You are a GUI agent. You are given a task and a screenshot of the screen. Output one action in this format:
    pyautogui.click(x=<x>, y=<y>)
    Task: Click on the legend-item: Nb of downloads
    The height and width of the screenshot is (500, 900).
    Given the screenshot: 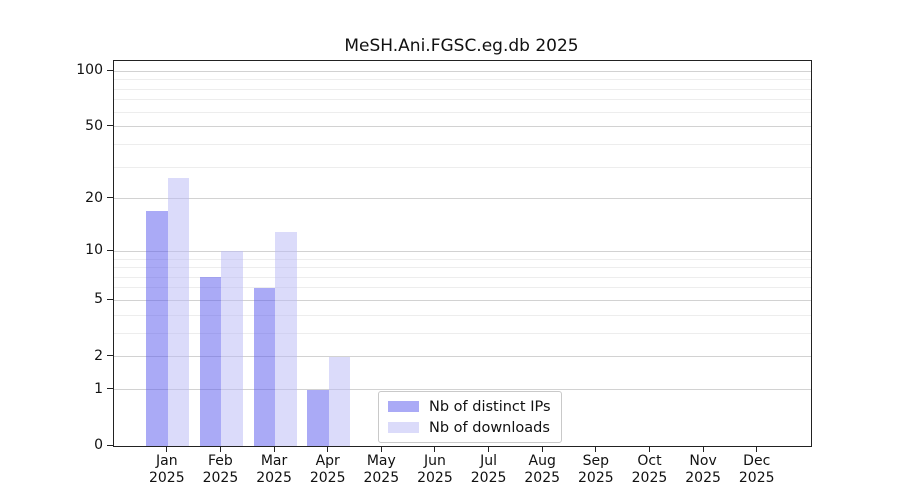 What is the action you would take?
    pyautogui.click(x=469, y=427)
    